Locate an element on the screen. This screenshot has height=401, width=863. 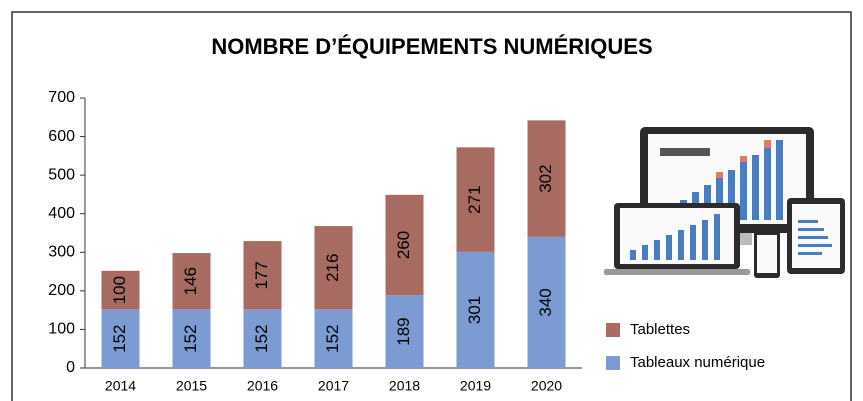
value-label: 302 is located at coordinates (545, 178).